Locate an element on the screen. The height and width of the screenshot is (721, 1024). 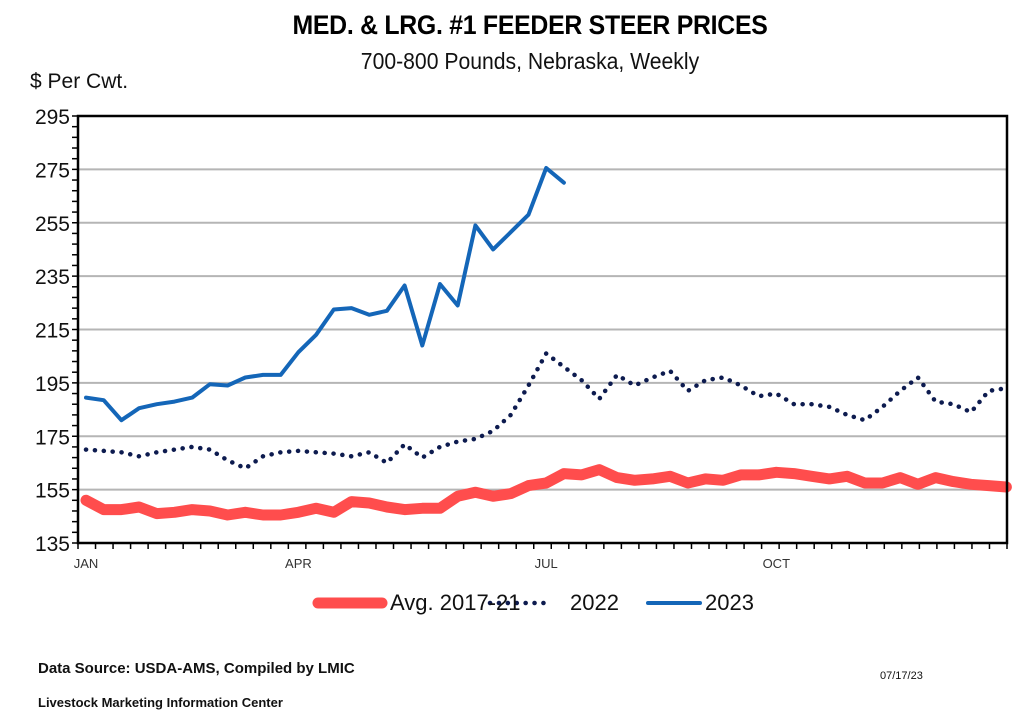
organization-name: Livestock Marketing Information Center is located at coordinates (160, 702).